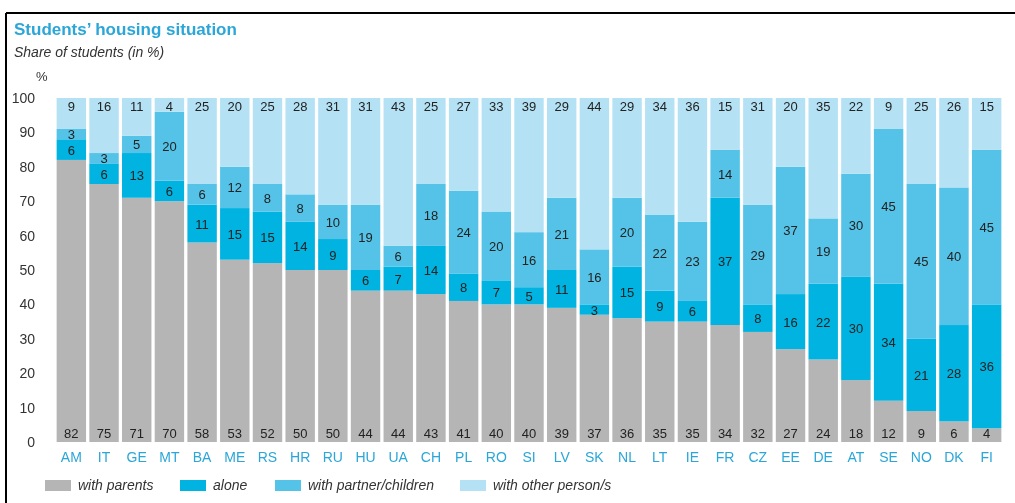  Describe the element at coordinates (202, 433) in the screenshot. I see `data-label: 58` at that location.